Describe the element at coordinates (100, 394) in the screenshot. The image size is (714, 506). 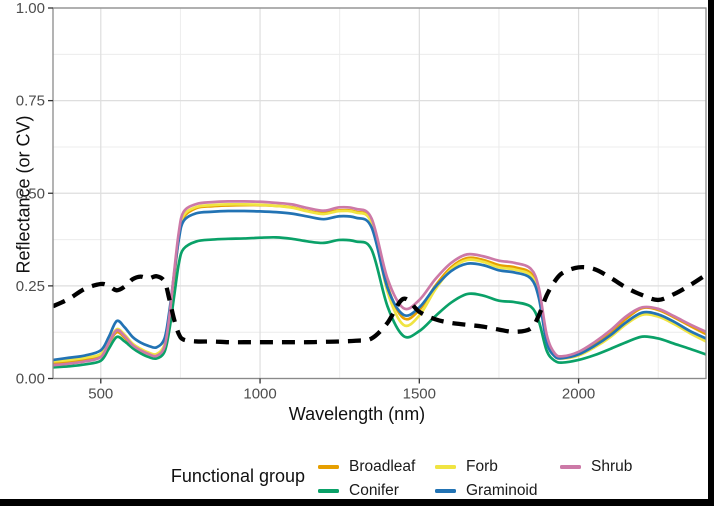
I see `x-tick-label: 500` at that location.